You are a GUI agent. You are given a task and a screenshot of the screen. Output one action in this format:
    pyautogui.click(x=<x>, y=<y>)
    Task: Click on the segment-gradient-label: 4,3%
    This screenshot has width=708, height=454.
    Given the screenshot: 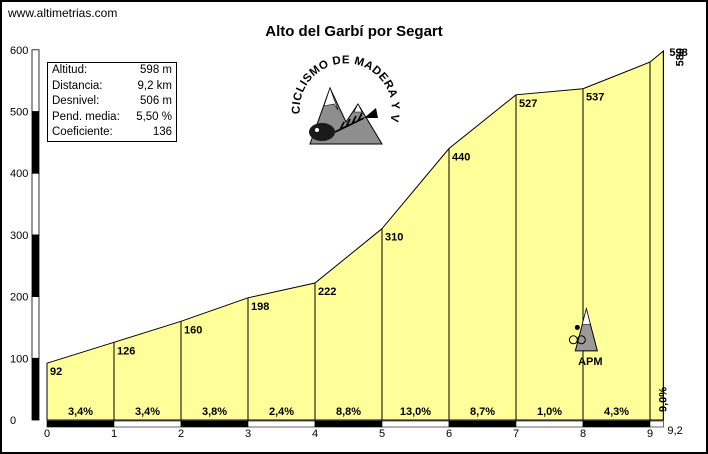 What is the action you would take?
    pyautogui.click(x=616, y=412)
    